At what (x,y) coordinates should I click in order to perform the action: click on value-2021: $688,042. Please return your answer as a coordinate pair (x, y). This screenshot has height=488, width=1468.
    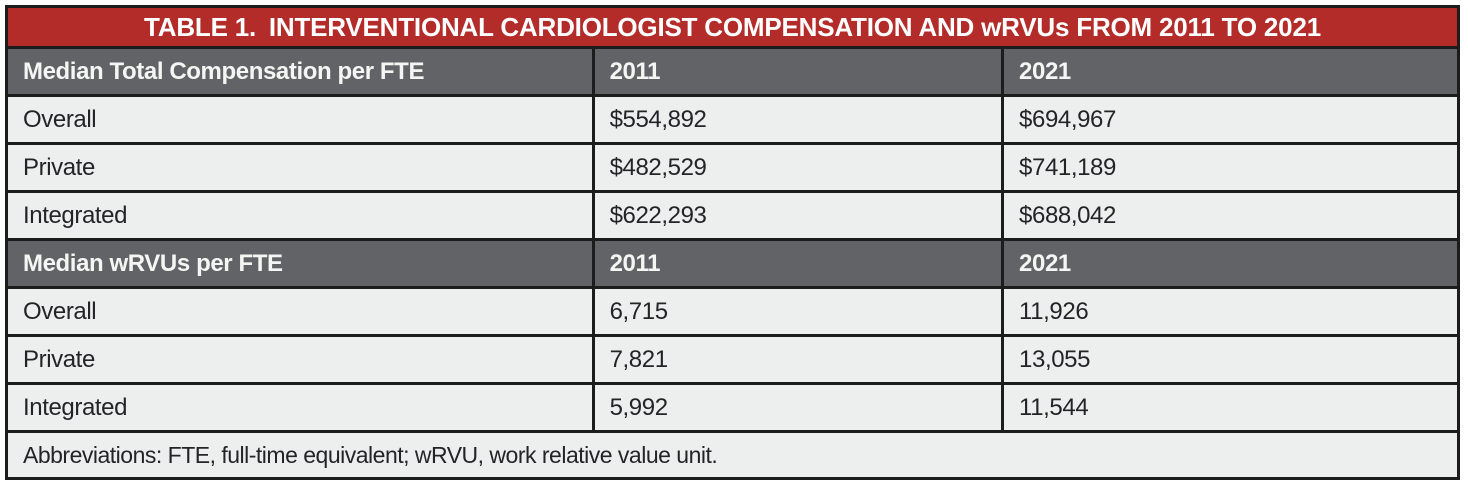
    Looking at the image, I should click on (1230, 216).